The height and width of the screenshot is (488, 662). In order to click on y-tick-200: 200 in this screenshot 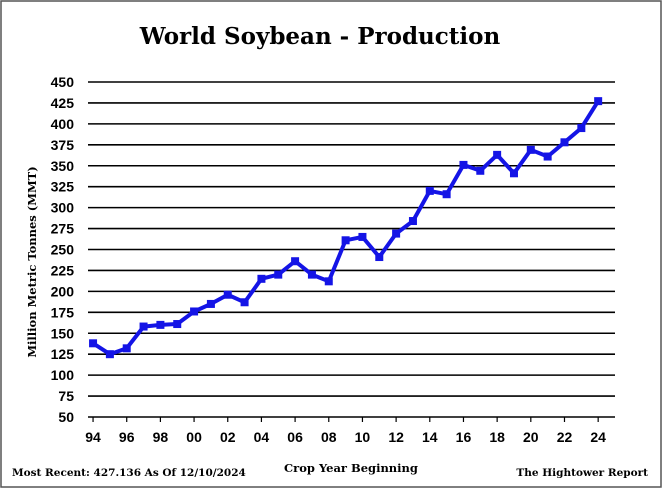, I will do `click(63, 291)`.